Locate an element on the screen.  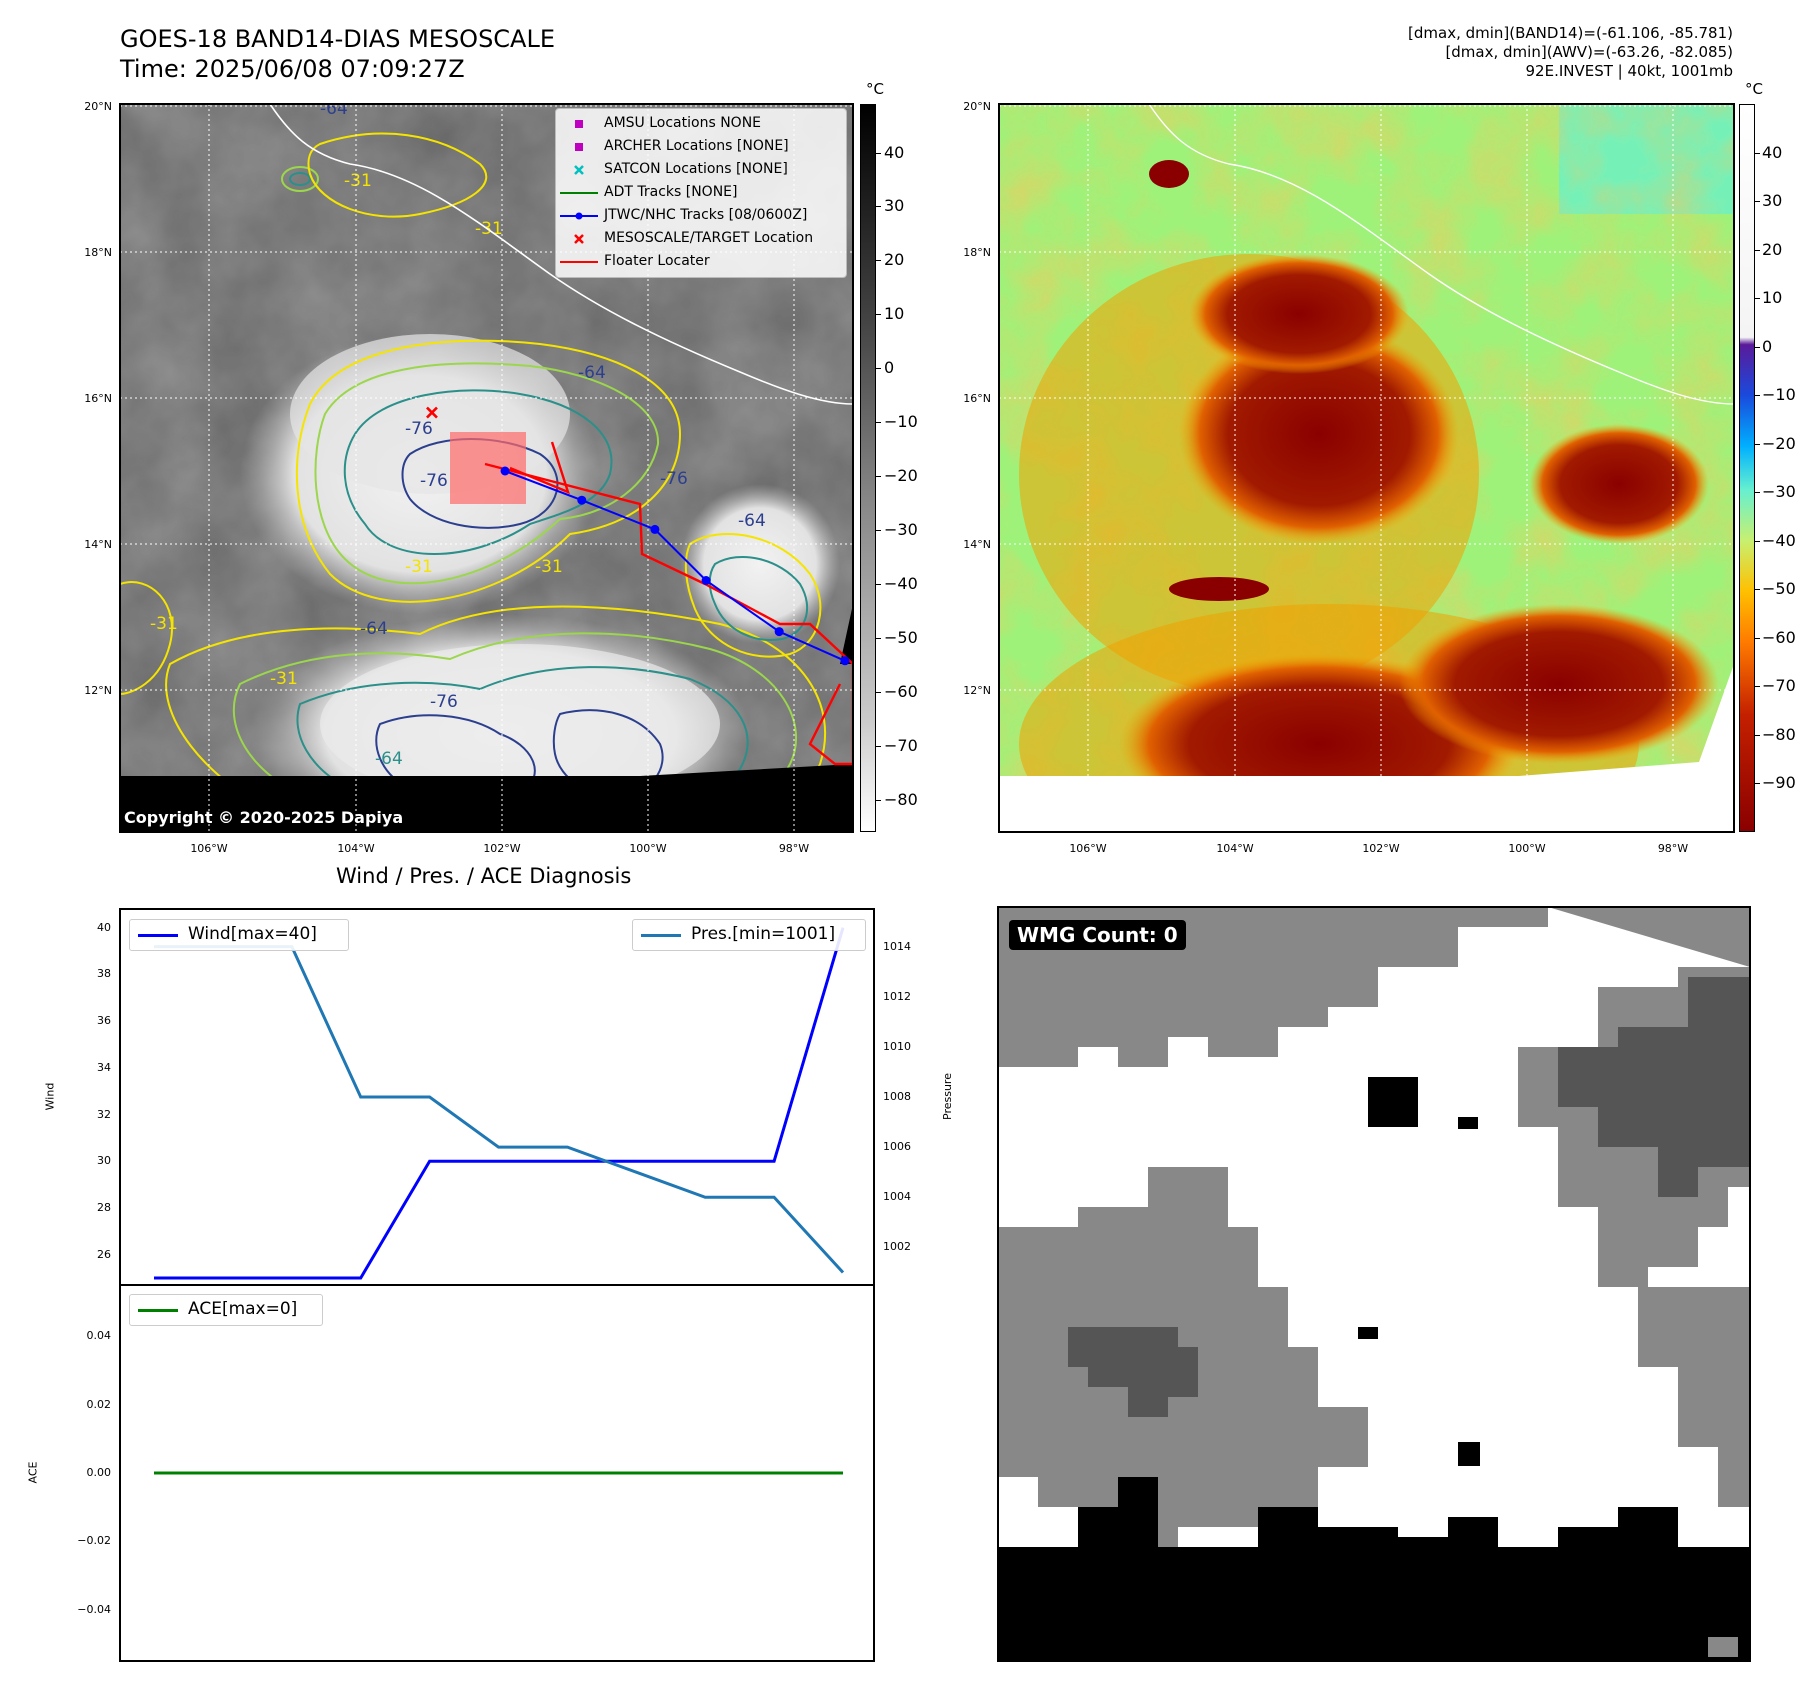
wind-tick-label: 30 is located at coordinates (104, 1161).